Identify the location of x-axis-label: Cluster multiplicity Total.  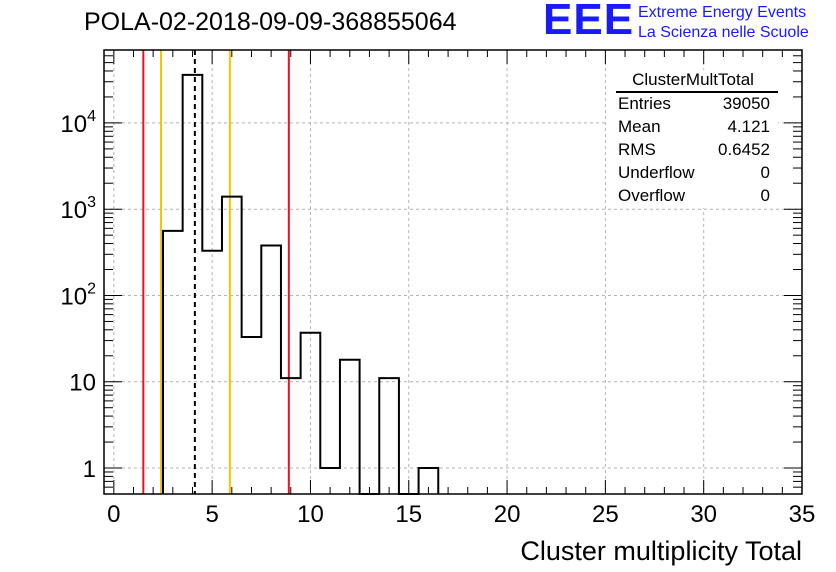
(661, 551).